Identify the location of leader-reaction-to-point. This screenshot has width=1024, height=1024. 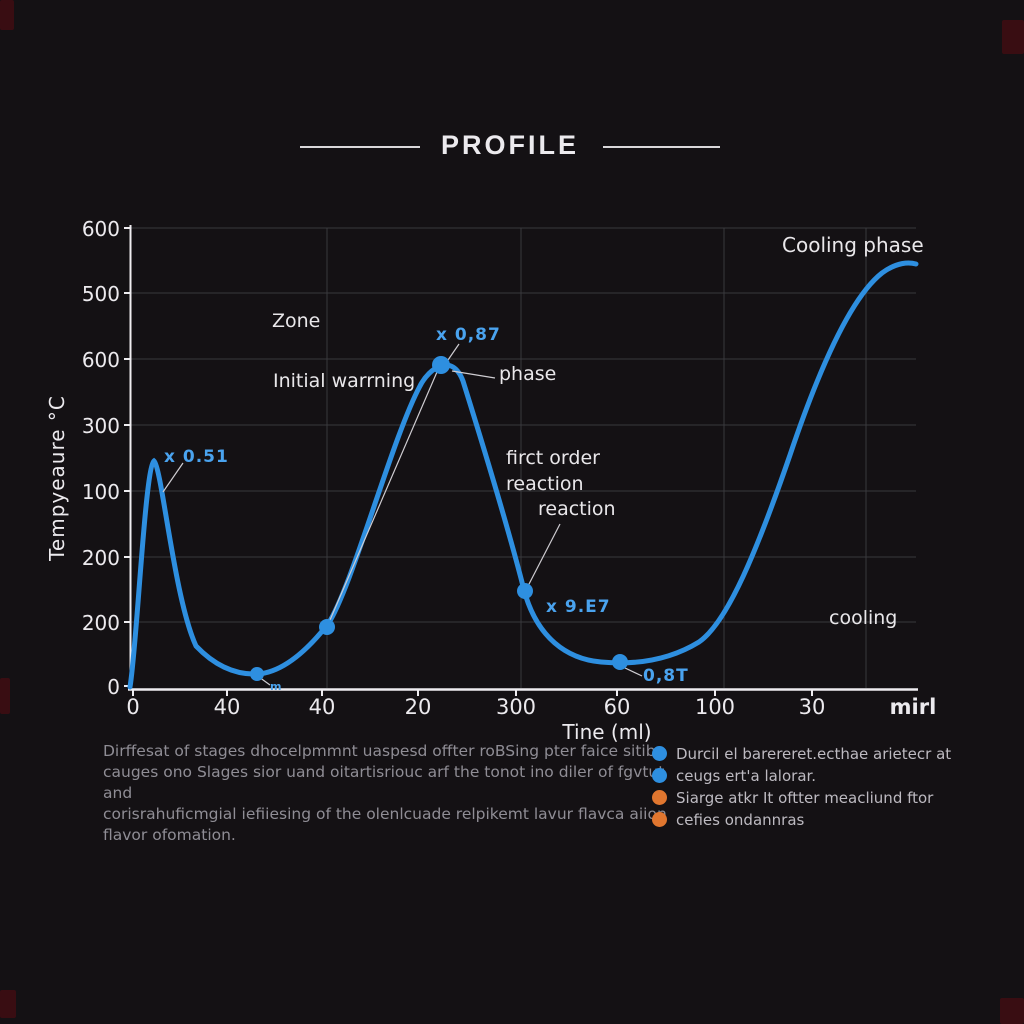
(544, 555).